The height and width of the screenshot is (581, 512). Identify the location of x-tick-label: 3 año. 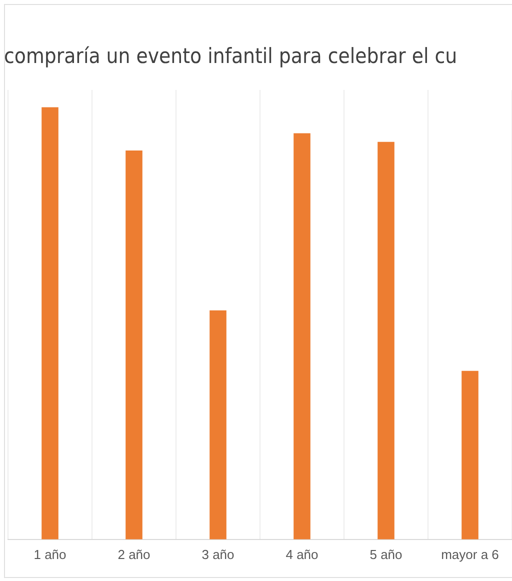
(218, 554).